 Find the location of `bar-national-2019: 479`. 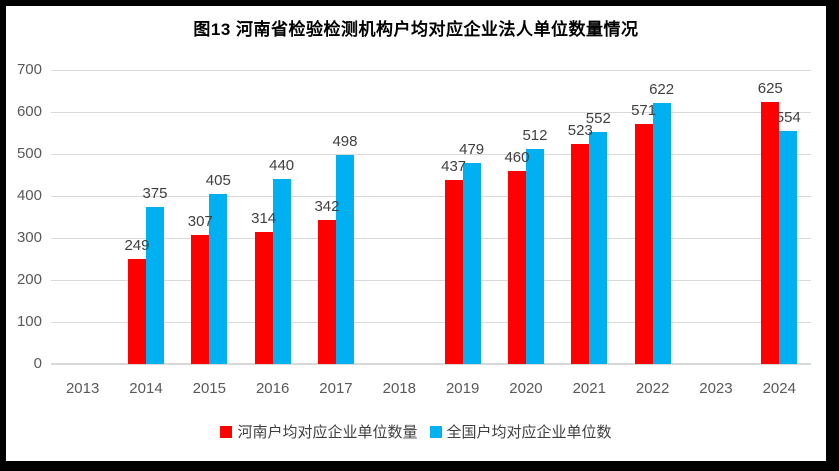

bar-national-2019: 479 is located at coordinates (471, 252).